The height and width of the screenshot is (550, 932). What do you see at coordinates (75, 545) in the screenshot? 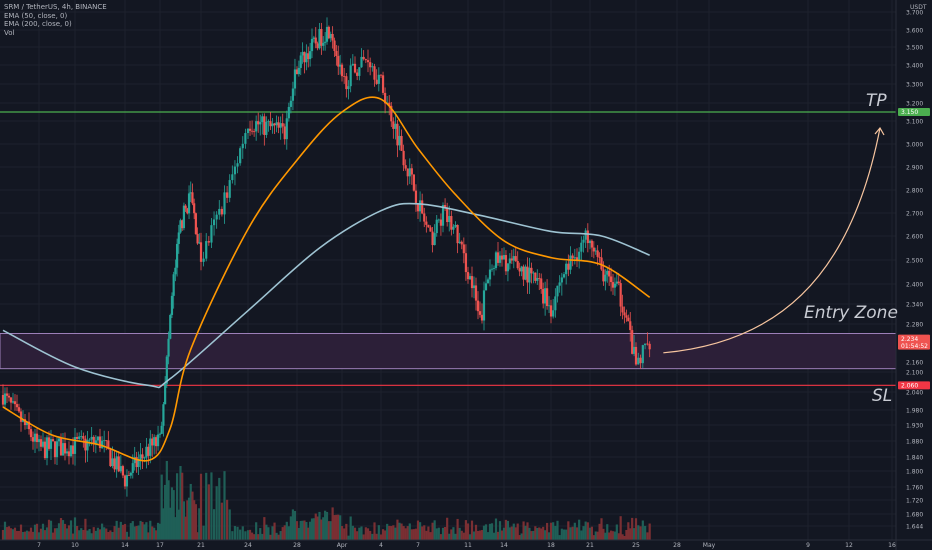
I see `time-tick-label: 10` at bounding box center [75, 545].